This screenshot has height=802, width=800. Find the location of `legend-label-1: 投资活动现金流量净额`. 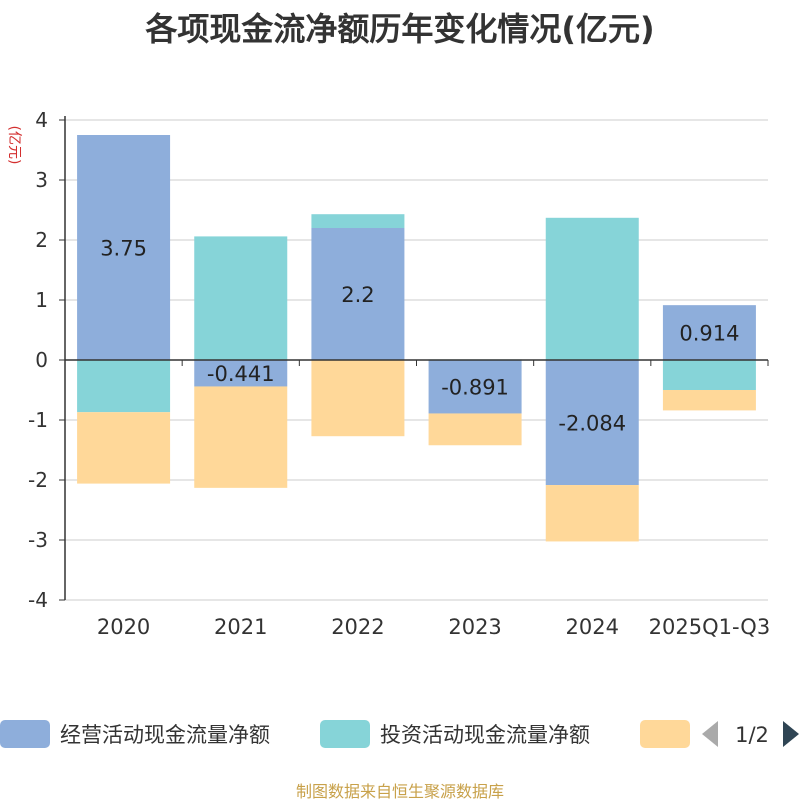

legend-label-1: 投资活动现金流量净额 is located at coordinates (485, 735).